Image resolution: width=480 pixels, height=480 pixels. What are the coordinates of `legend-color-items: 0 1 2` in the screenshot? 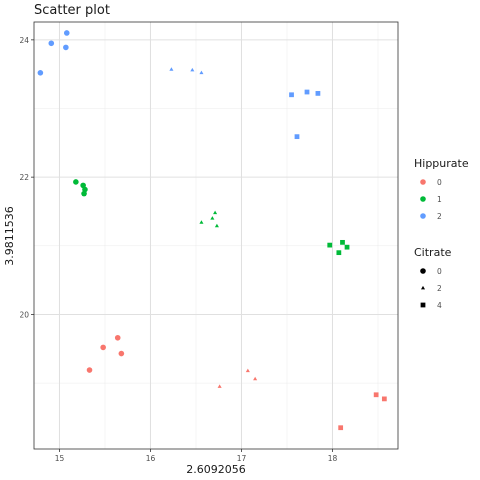 It's located at (431, 199).